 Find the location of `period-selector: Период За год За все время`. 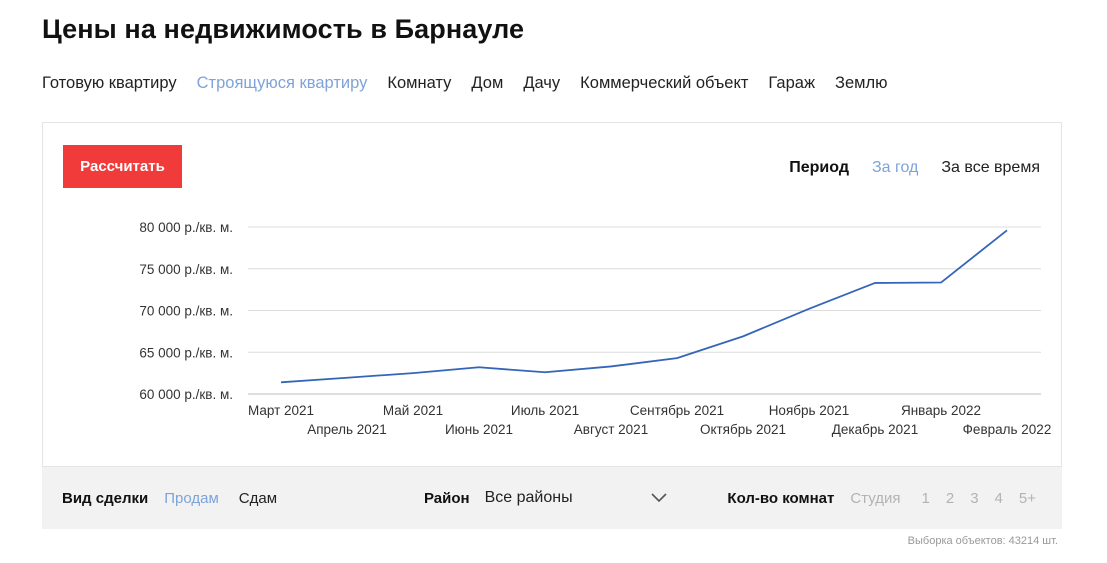

period-selector: Период За год За все время is located at coordinates (914, 168).